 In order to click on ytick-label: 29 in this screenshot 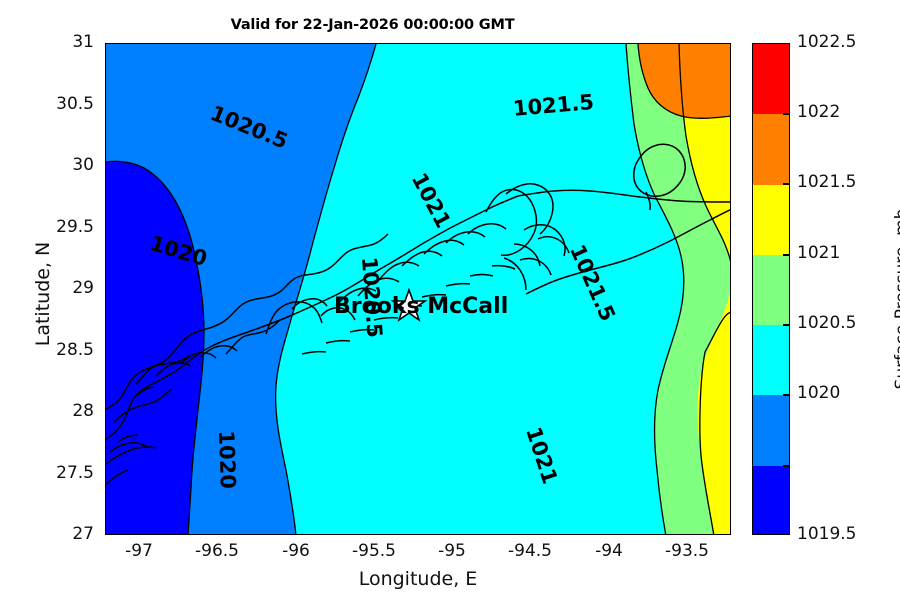, I will do `click(83, 288)`.